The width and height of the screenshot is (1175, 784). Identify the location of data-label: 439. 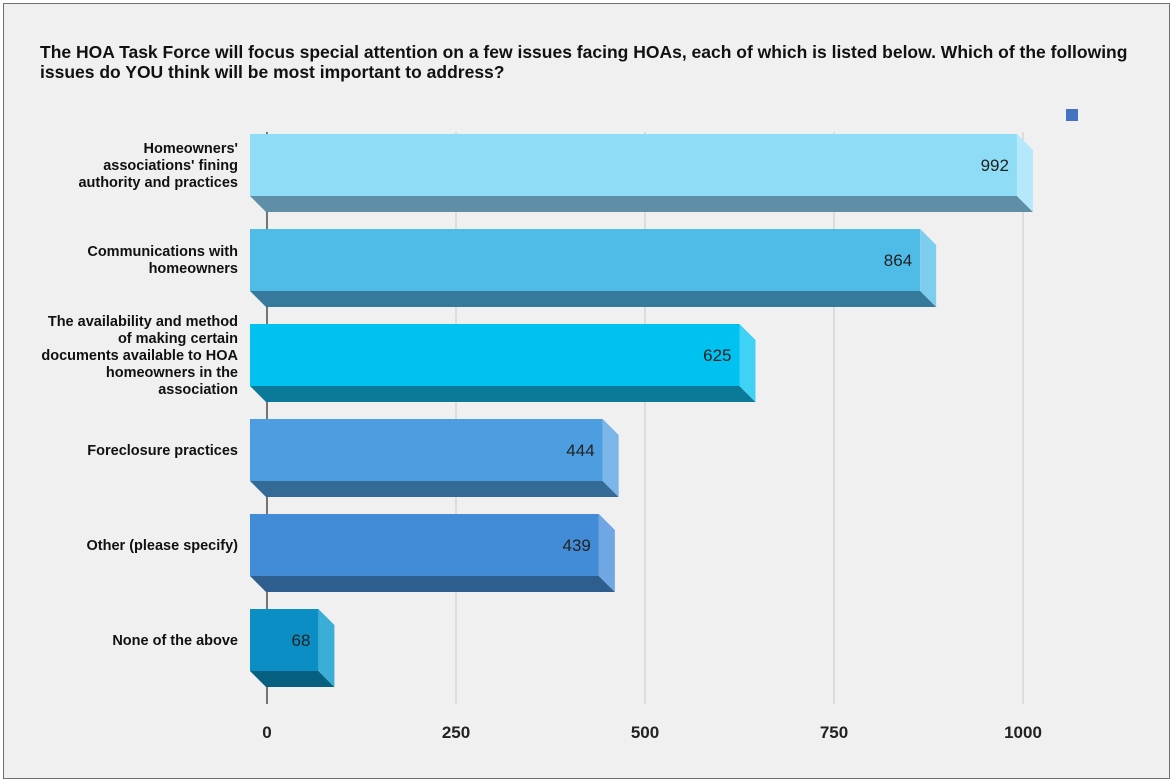
(577, 545).